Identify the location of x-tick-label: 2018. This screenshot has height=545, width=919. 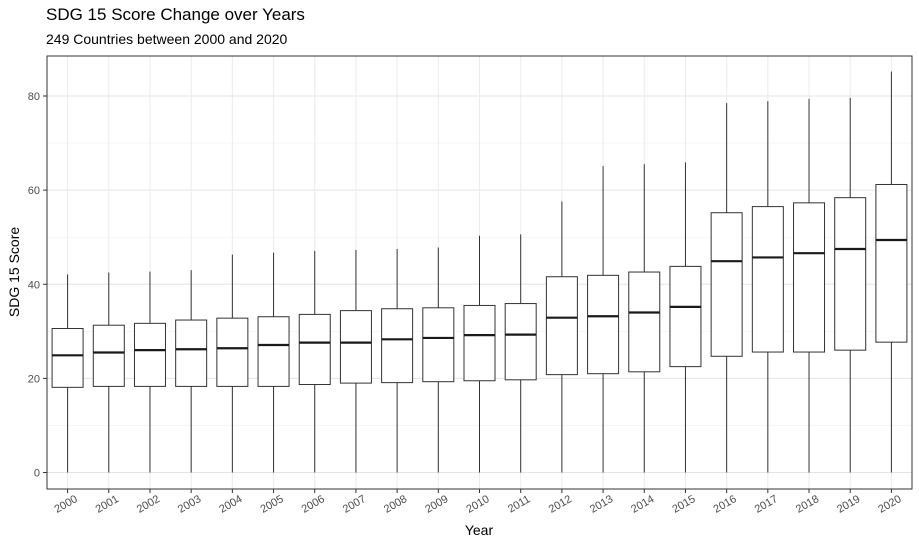
(807, 504).